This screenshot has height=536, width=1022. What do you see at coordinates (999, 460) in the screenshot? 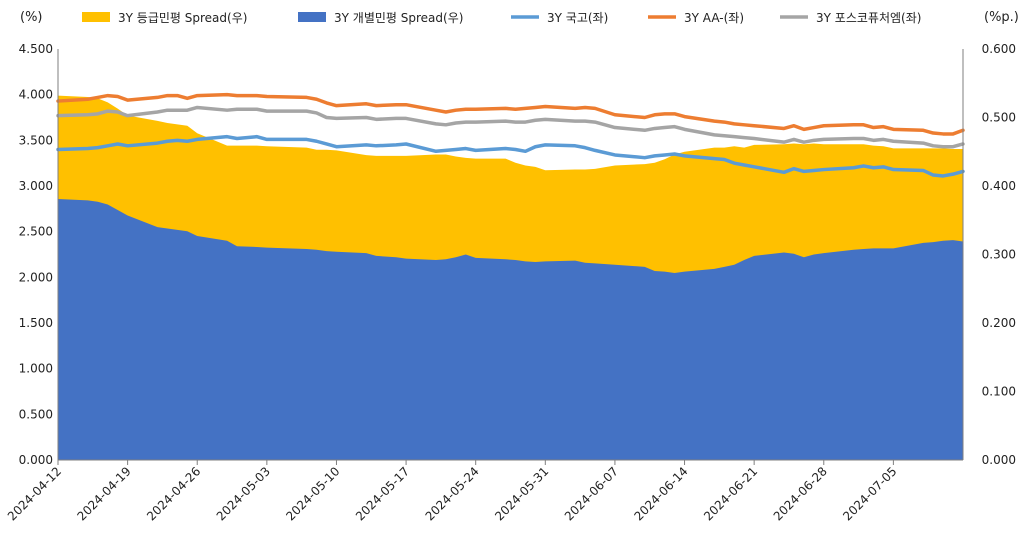
I see `right-tick-label: 0.000` at bounding box center [999, 460].